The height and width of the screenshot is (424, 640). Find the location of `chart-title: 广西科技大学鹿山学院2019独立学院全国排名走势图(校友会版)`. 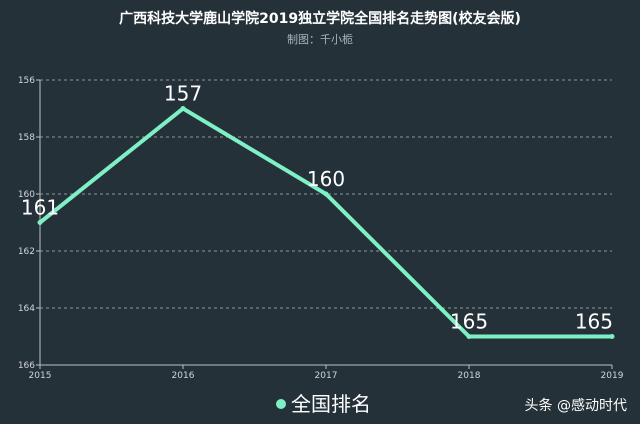

chart-title: 广西科技大学鹿山学院2019独立学院全国排名走势图(校友会版) is located at coordinates (320, 18).